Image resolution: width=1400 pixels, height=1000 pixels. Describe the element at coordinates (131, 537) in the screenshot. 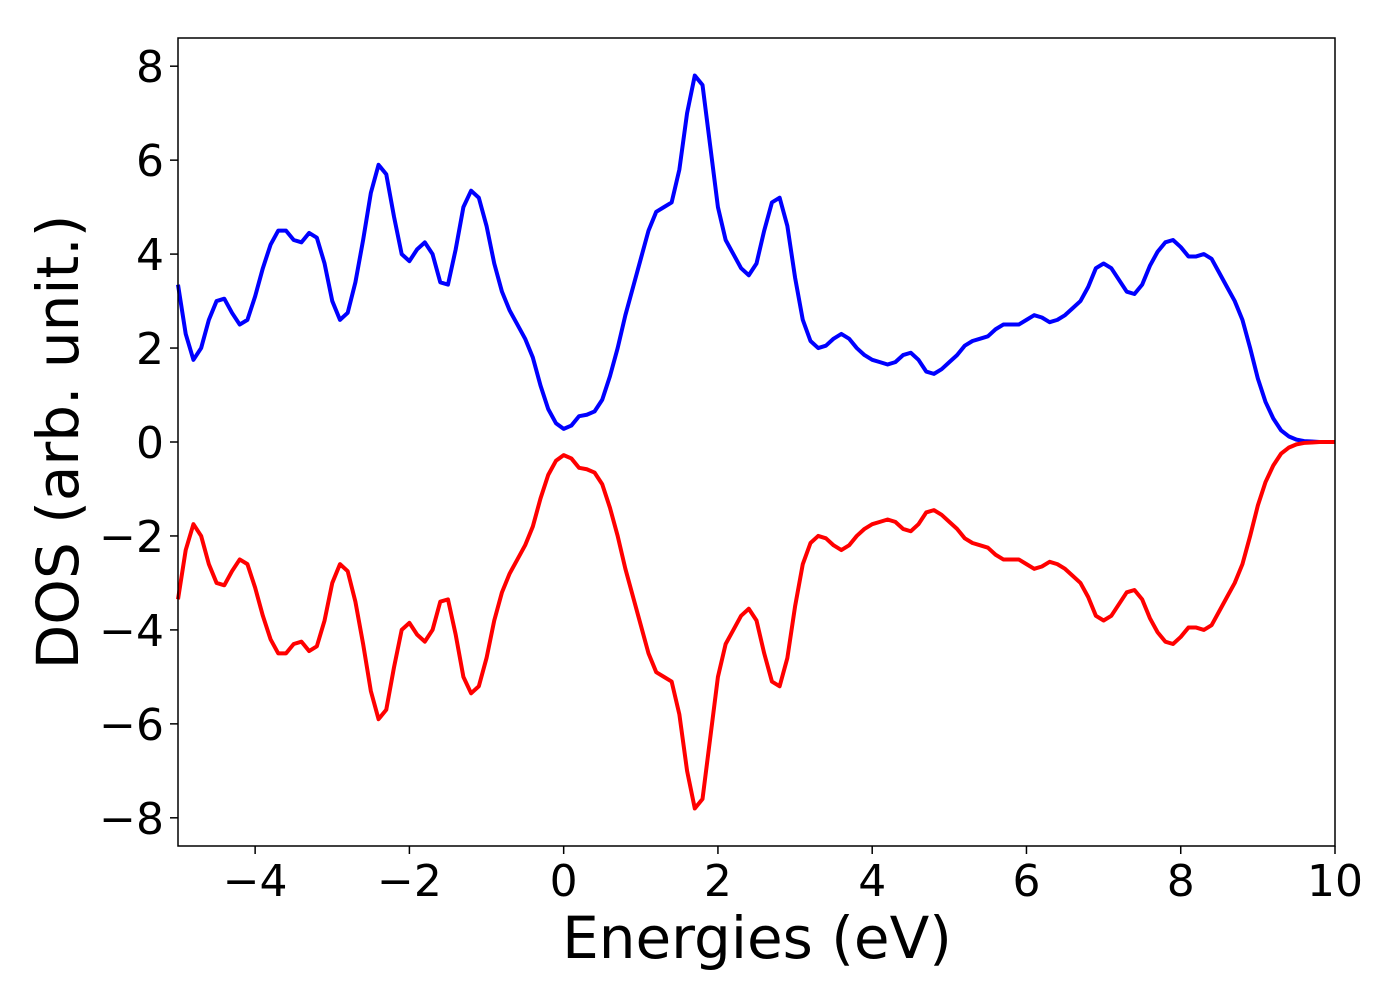

I see `y-tick-label: −2` at that location.